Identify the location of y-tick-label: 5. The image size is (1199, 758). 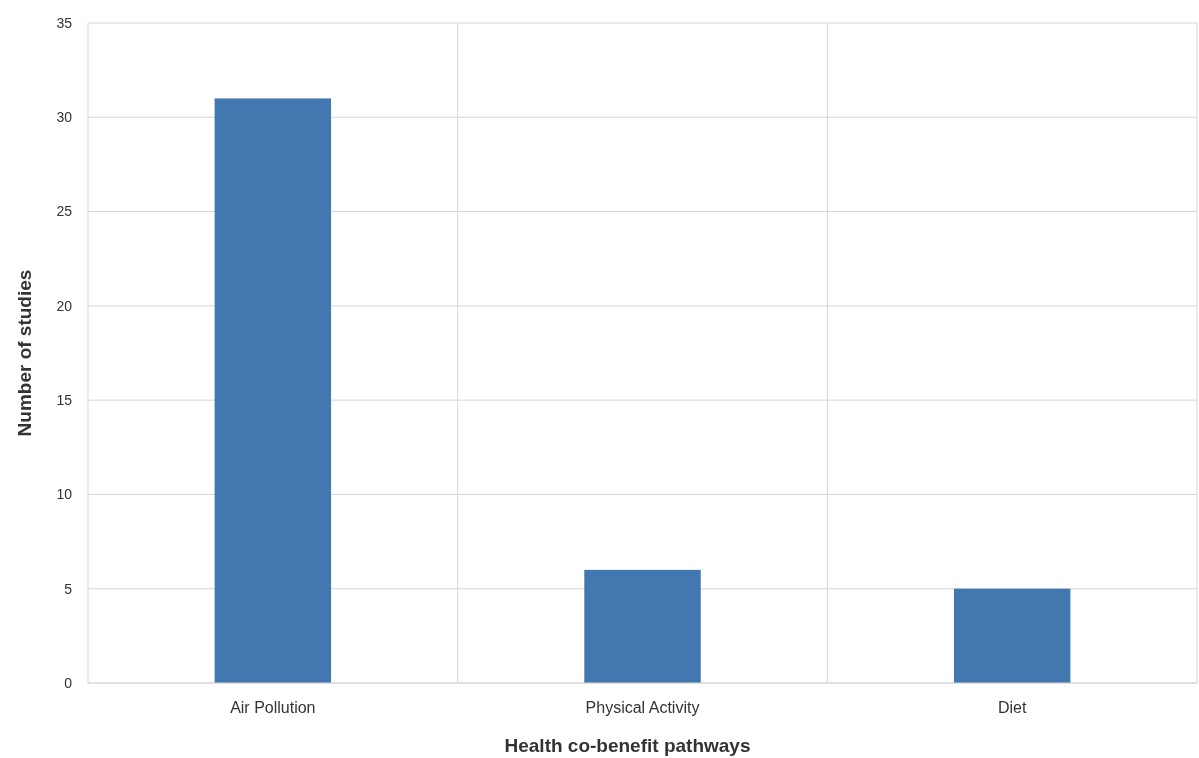
(68, 588).